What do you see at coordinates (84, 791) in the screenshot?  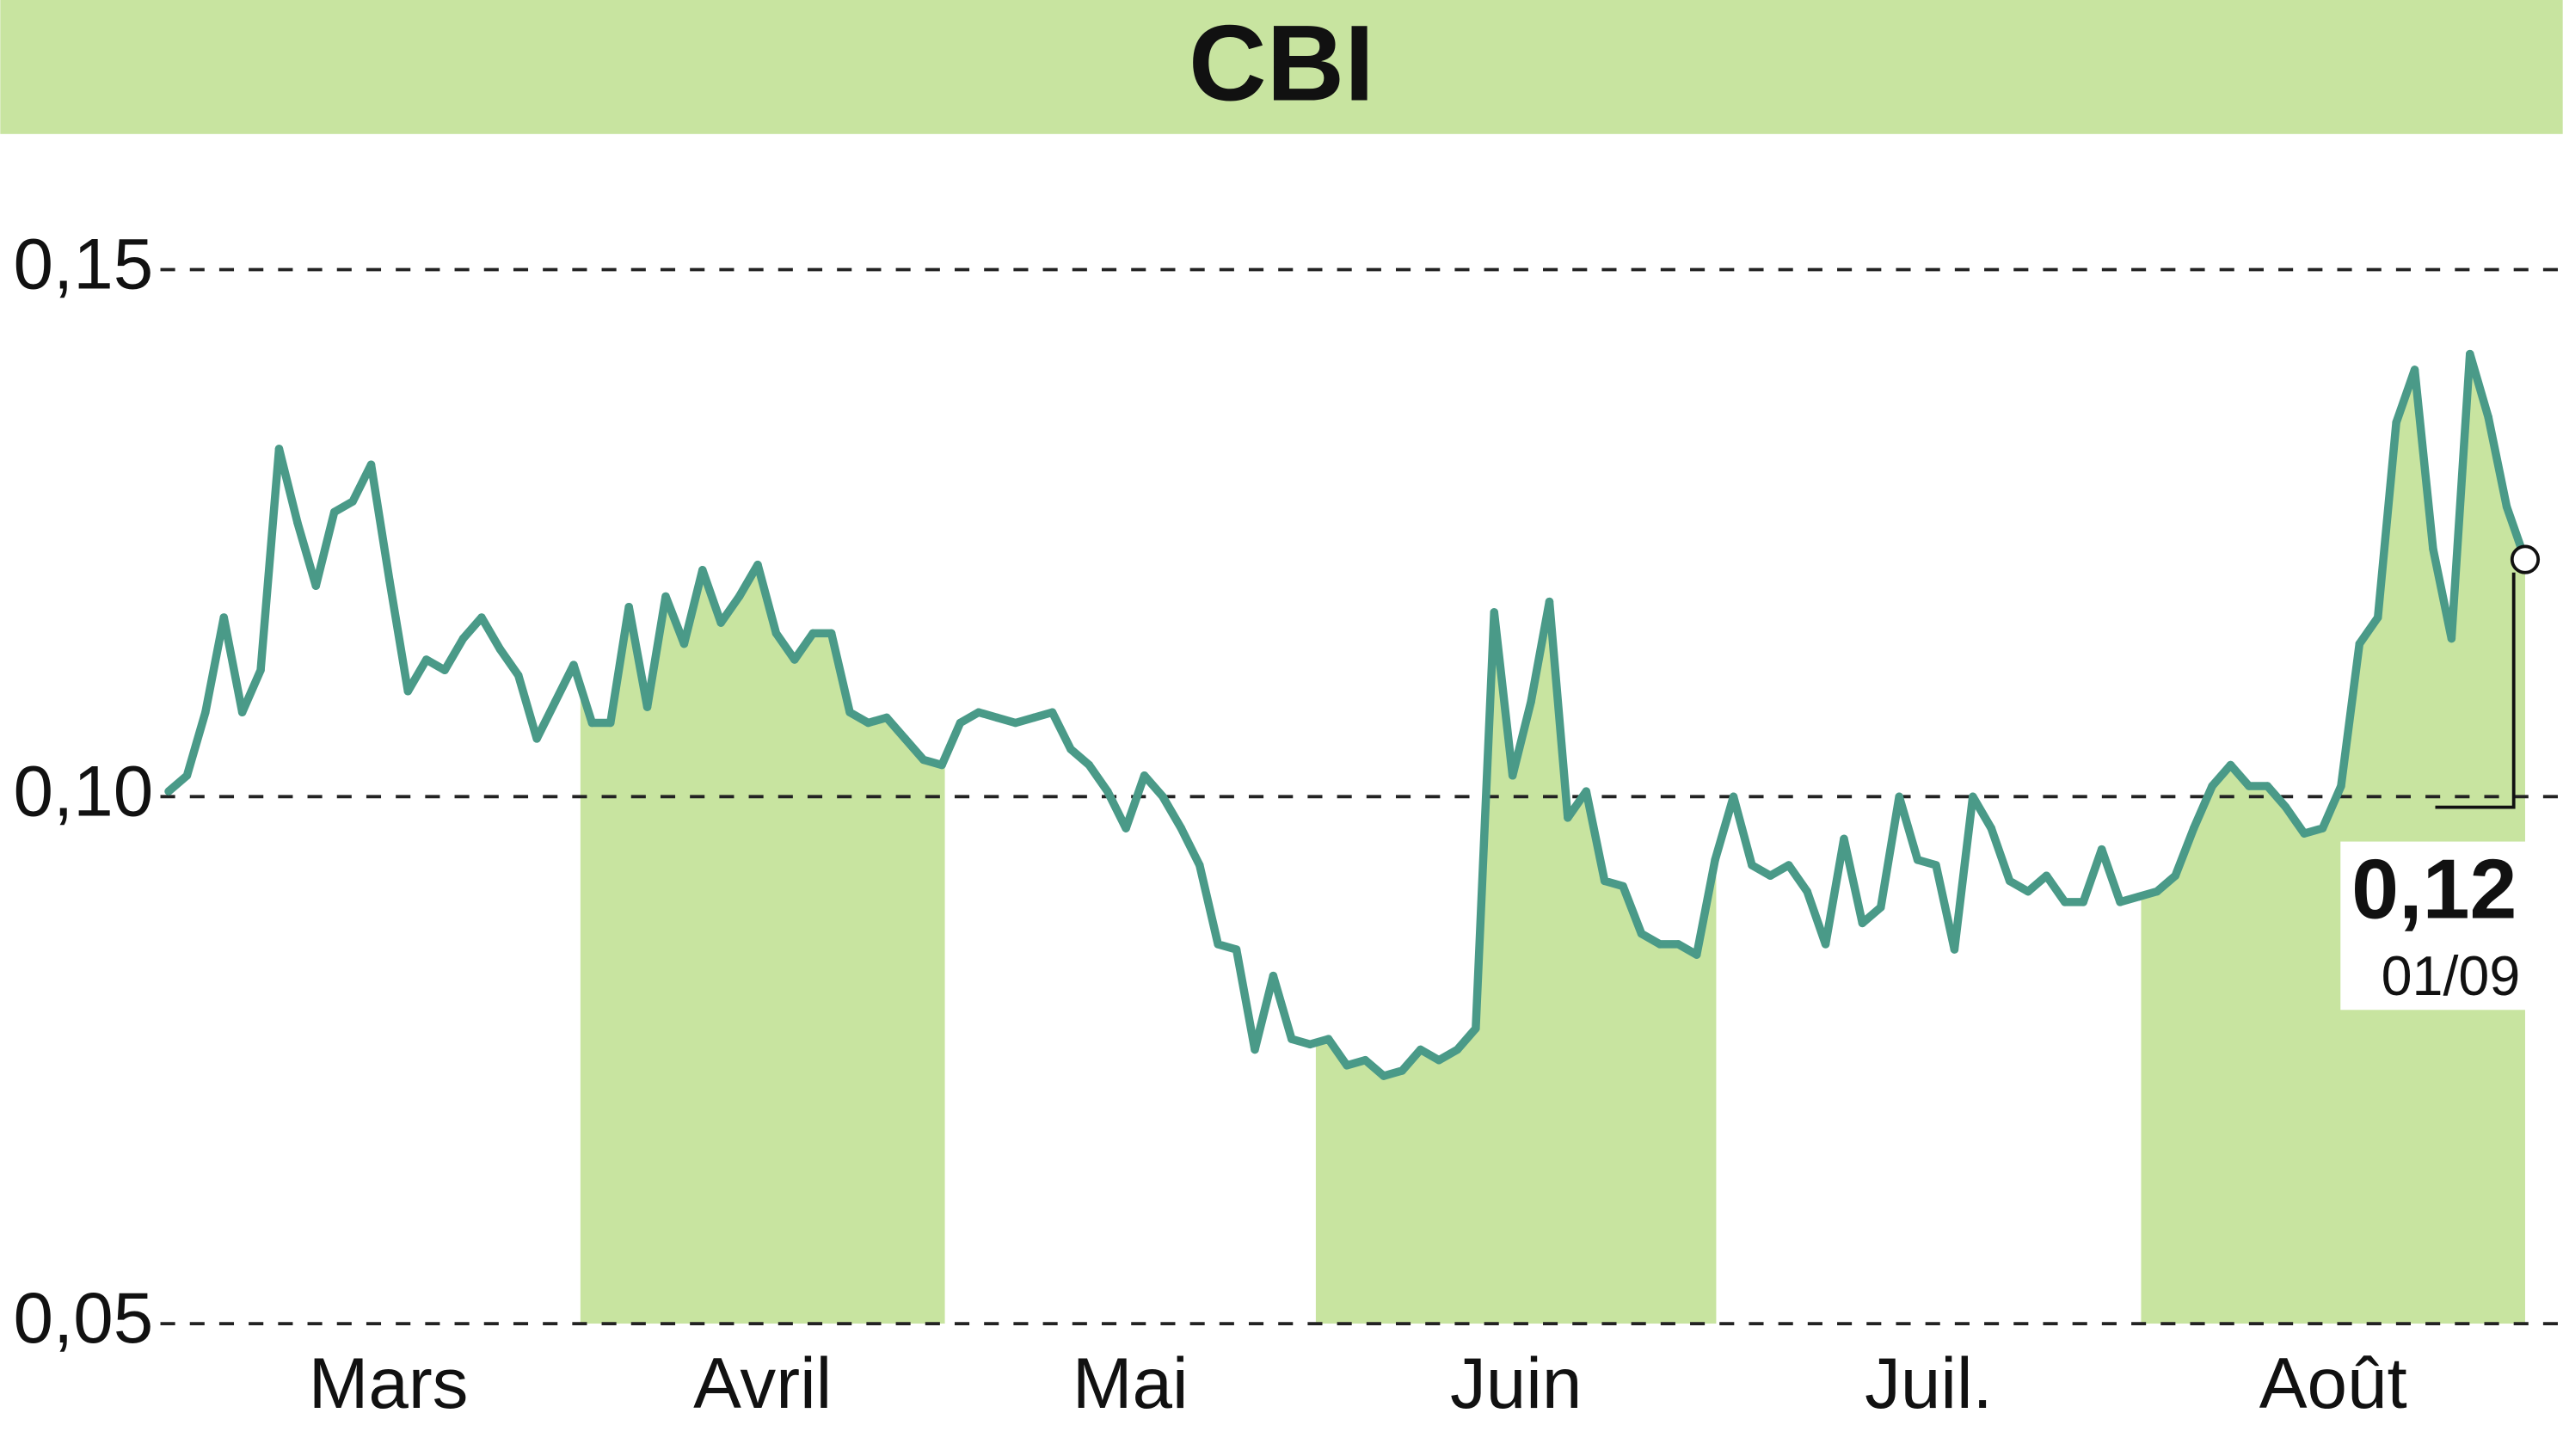 I see `y-tick-label: 0,10` at bounding box center [84, 791].